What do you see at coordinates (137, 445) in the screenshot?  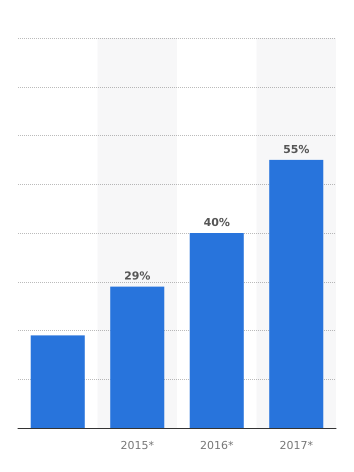 I see `x-tick-label: 2015*` at bounding box center [137, 445].